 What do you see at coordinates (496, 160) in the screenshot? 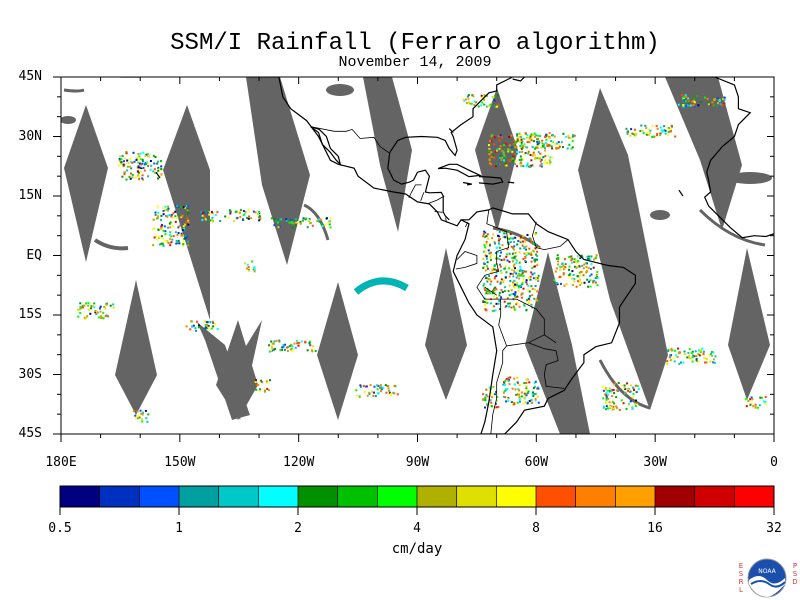
I see `no-data-swath` at bounding box center [496, 160].